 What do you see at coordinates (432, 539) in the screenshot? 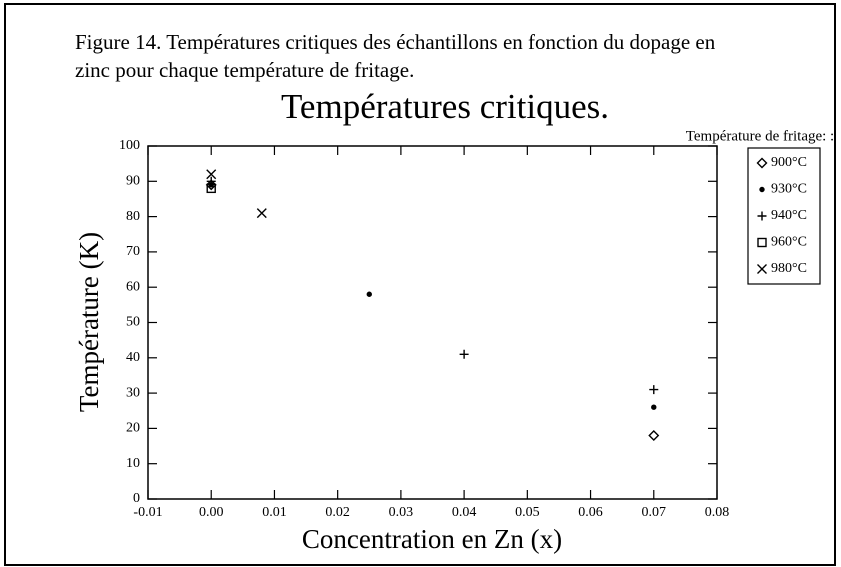
I see `x-axis-label: Concentration en Zn (x)` at bounding box center [432, 539].